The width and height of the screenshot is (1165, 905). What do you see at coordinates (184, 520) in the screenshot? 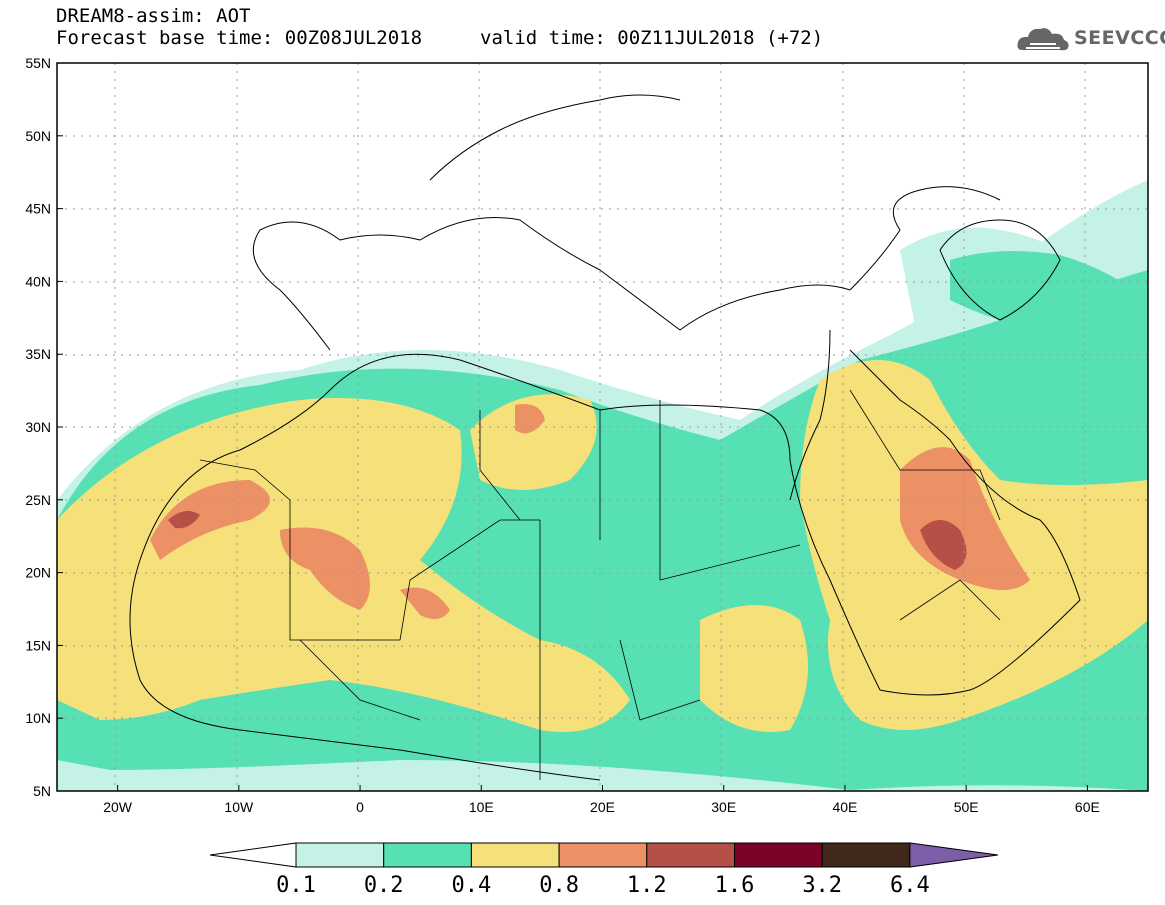
I see `aot-contour-1.2-mauritania` at bounding box center [184, 520].